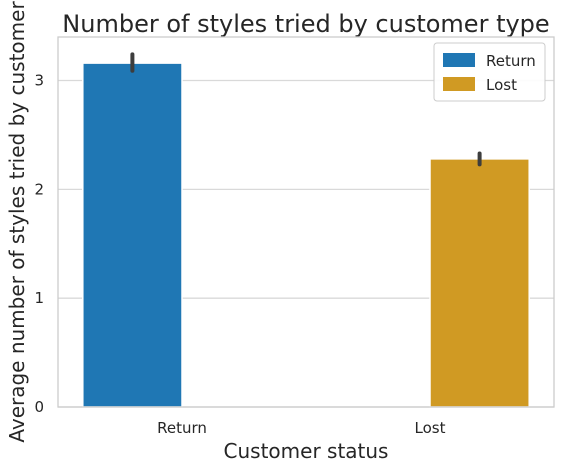  What do you see at coordinates (132, 235) in the screenshot?
I see `bar-return-return` at bounding box center [132, 235].